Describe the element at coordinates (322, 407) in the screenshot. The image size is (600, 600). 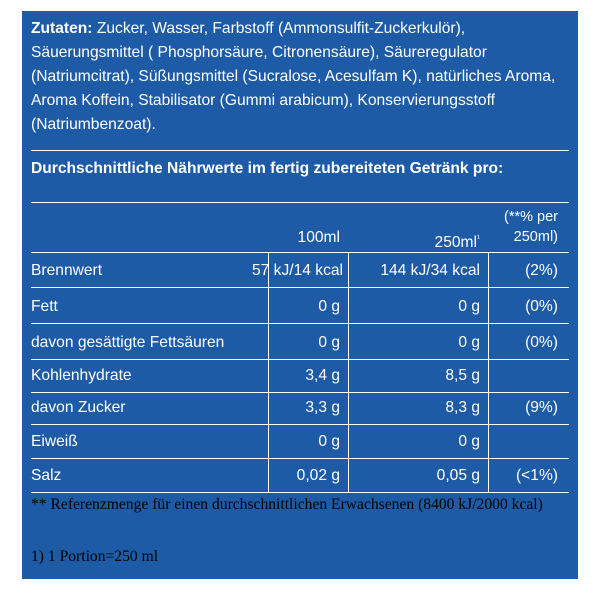
I see `value-per-100ml: 3,3 g` at that location.